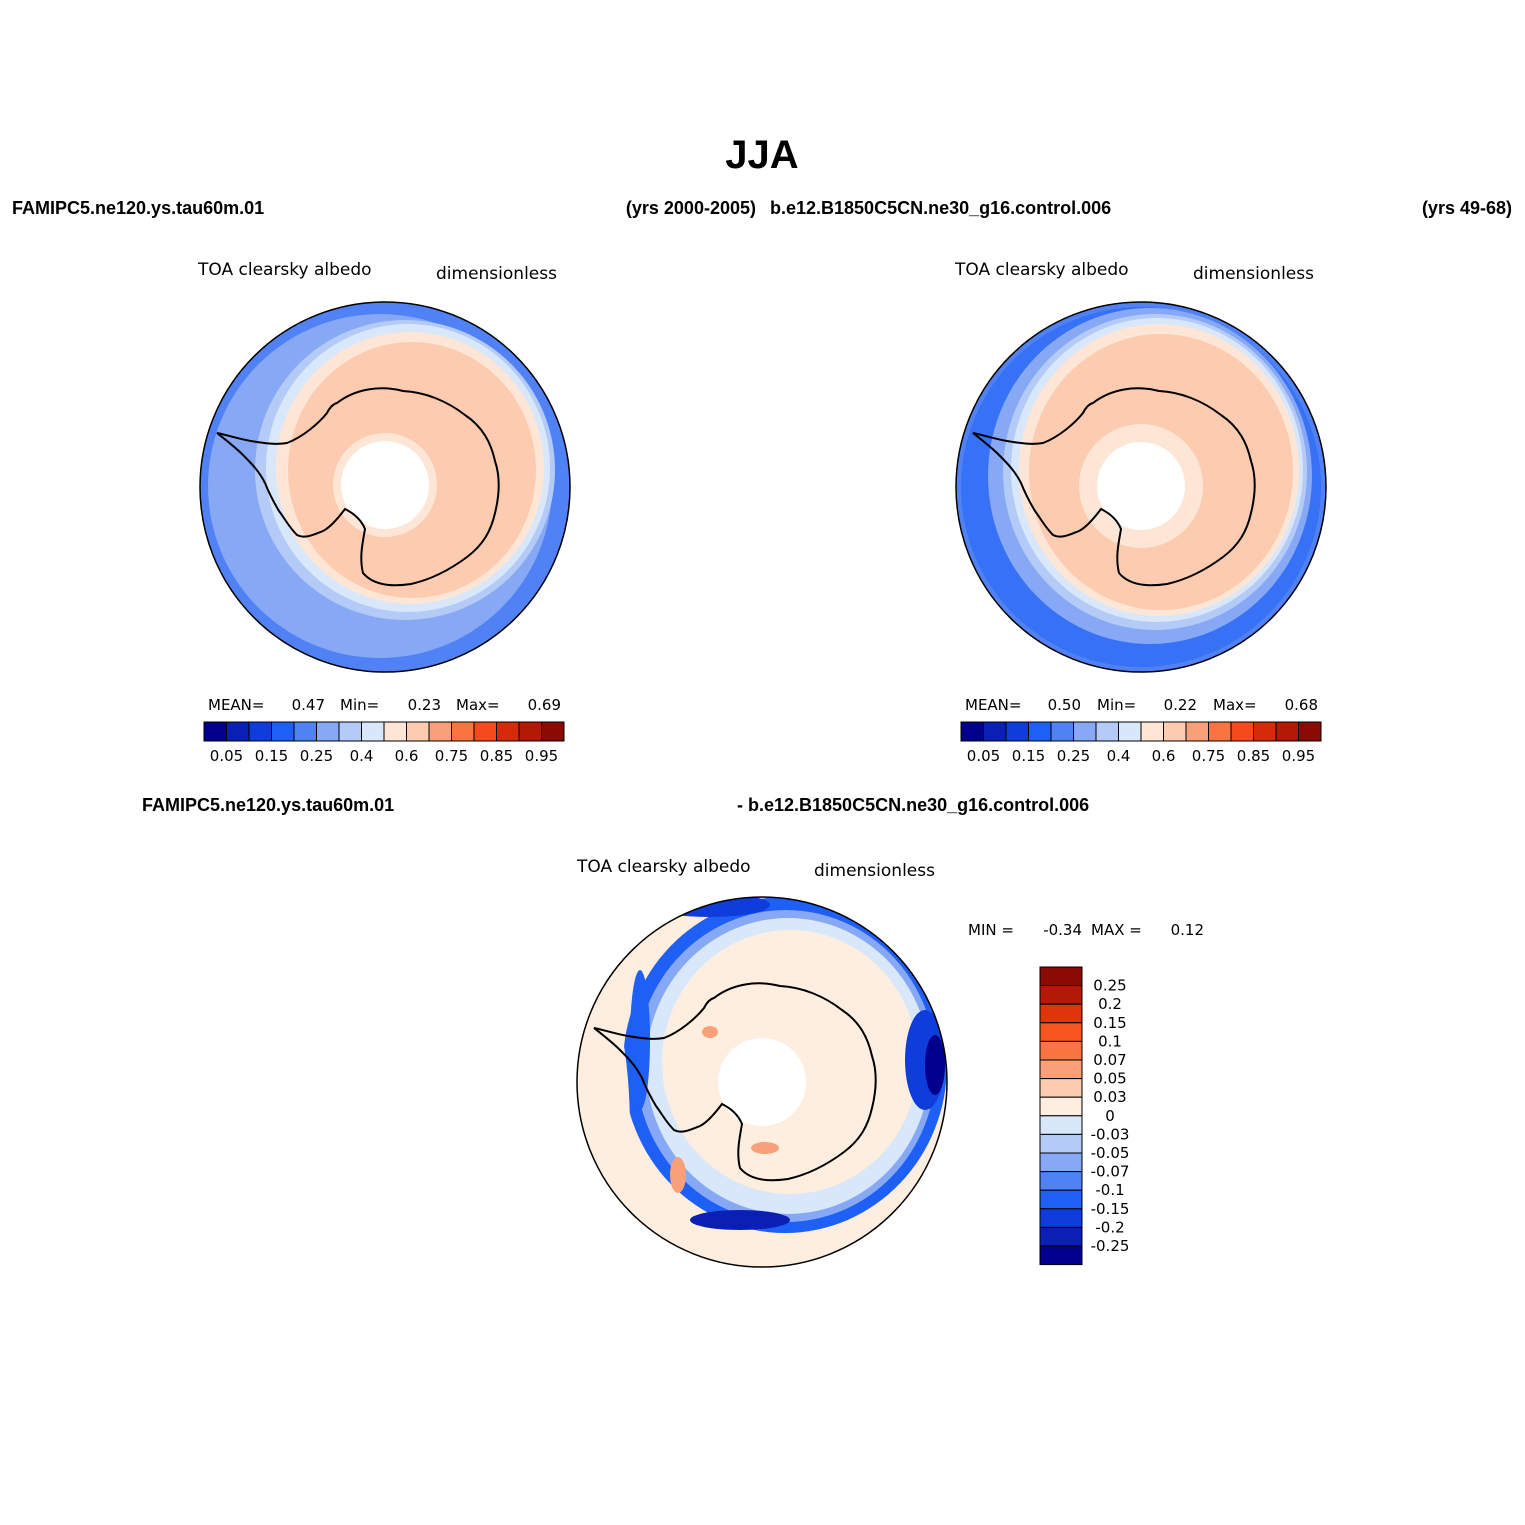 This screenshot has height=1525, width=1525. Describe the element at coordinates (138, 208) in the screenshot. I see `case-a-name: FAMIPC5.ne120.ys.tau60m.01` at that location.